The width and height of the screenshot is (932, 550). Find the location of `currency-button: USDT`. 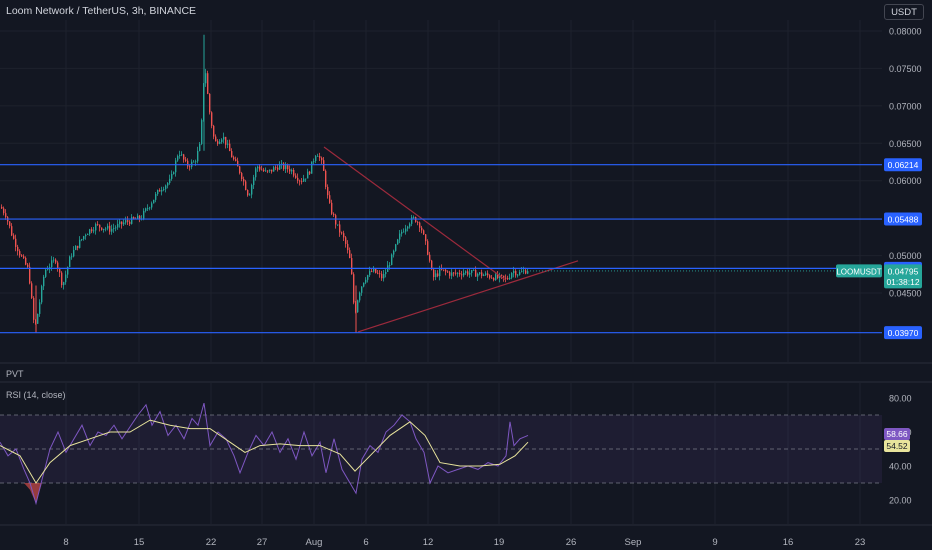

currency-button: USDT is located at coordinates (904, 12).